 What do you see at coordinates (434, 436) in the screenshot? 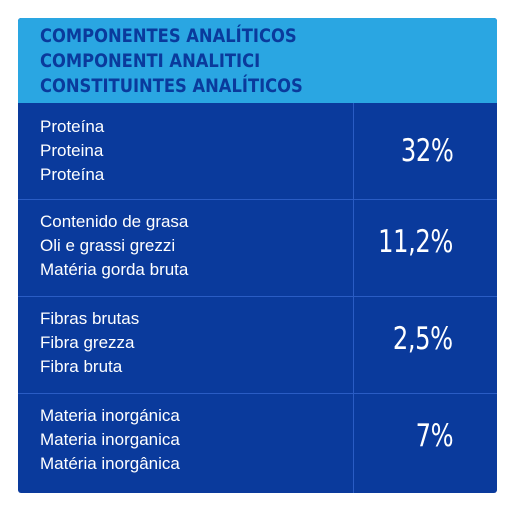
I see `row-value: 7%` at bounding box center [434, 436].